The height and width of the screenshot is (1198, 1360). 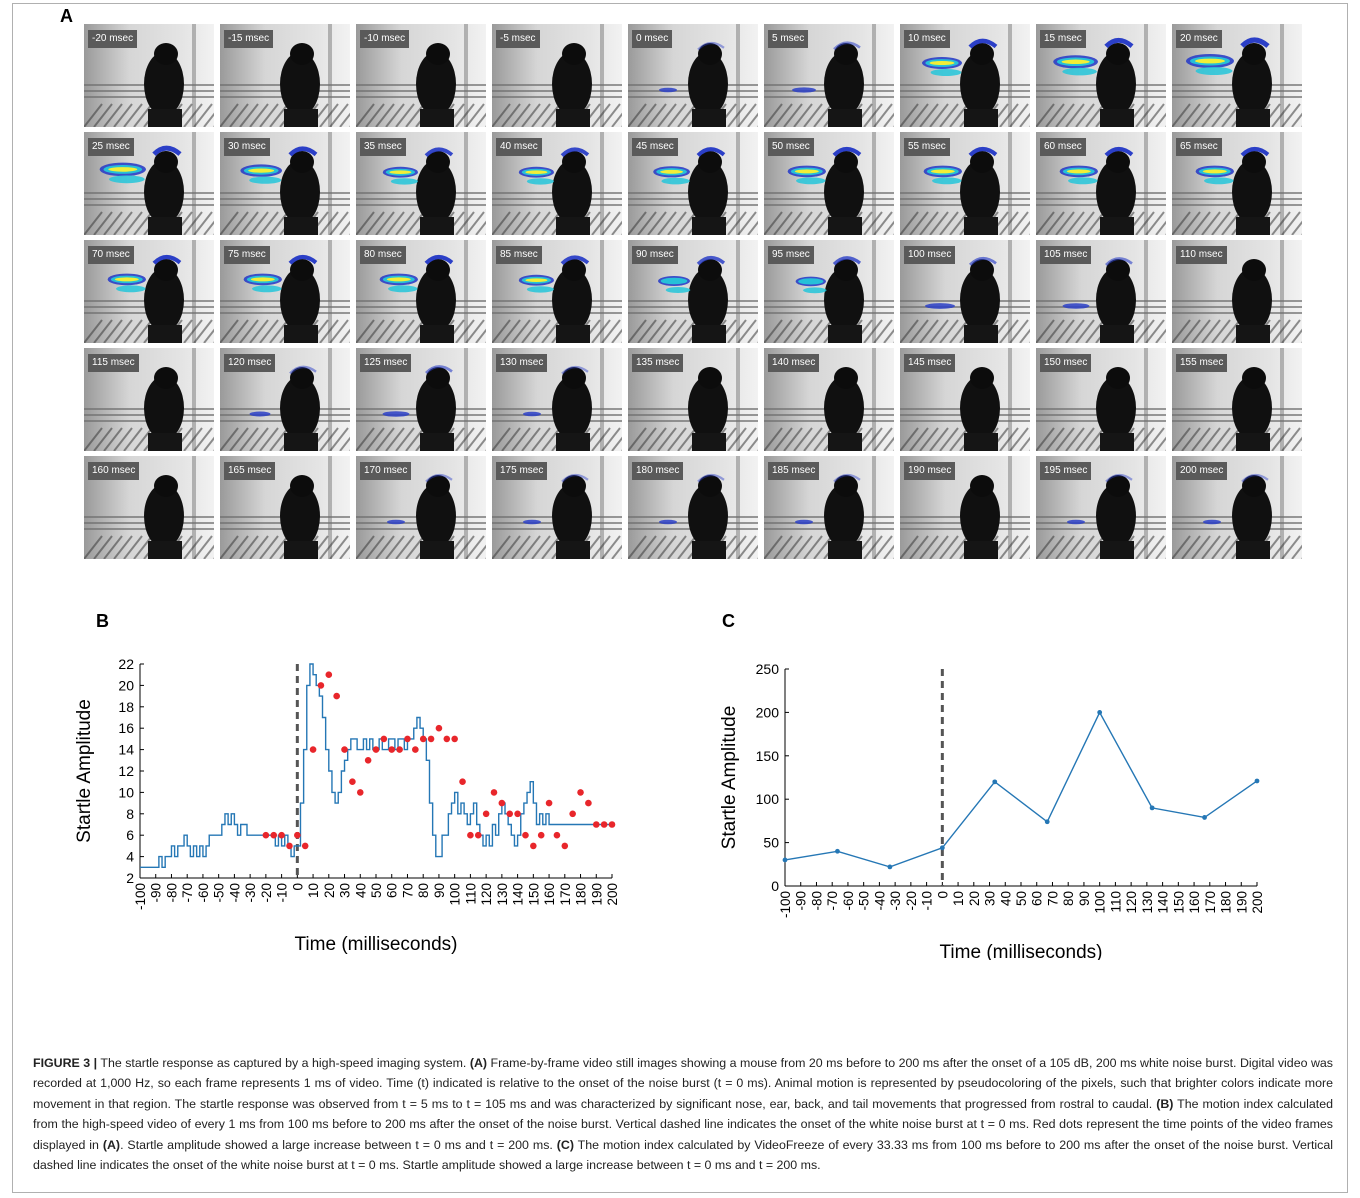 I want to click on frame-time-label: 125 msec, so click(x=386, y=363).